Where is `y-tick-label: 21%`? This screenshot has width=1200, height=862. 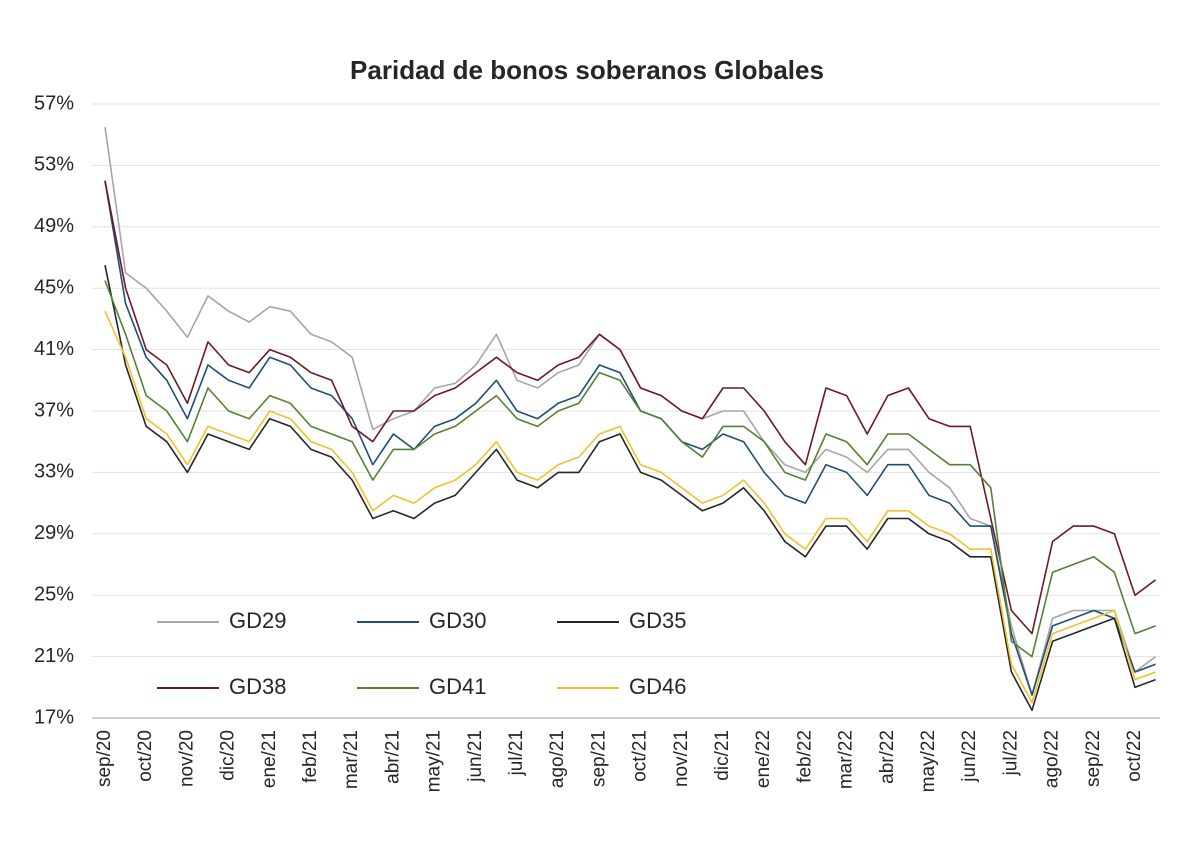 y-tick-label: 21% is located at coordinates (54, 656).